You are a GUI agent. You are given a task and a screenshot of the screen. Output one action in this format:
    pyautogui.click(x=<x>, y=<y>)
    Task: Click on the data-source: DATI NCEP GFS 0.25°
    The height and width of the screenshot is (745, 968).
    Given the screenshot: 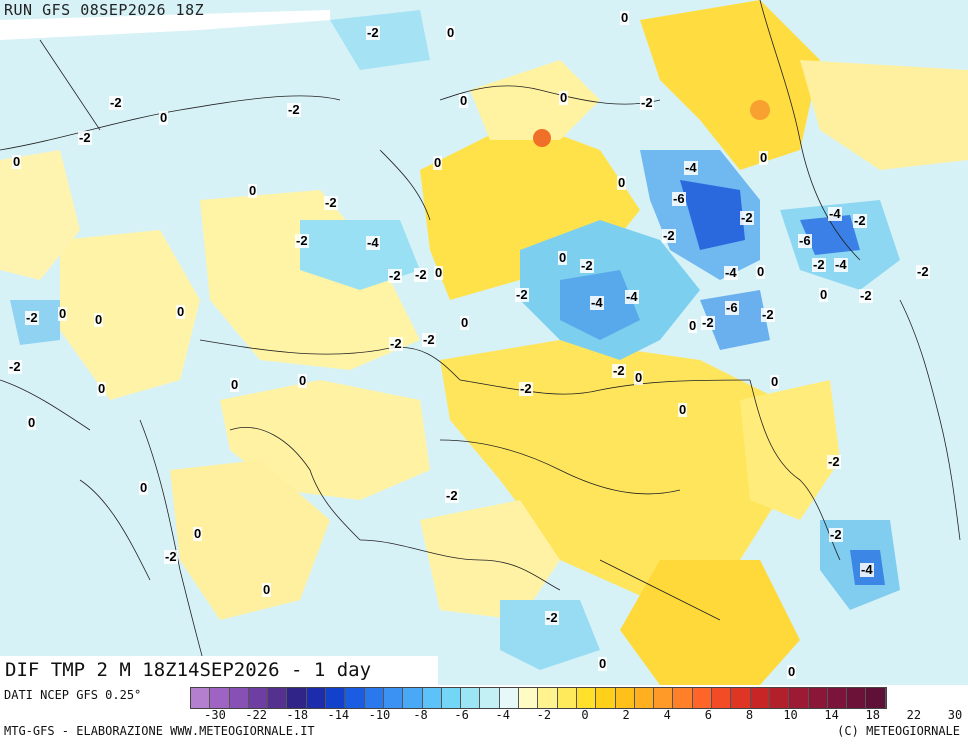 What is the action you would take?
    pyautogui.click(x=73, y=695)
    